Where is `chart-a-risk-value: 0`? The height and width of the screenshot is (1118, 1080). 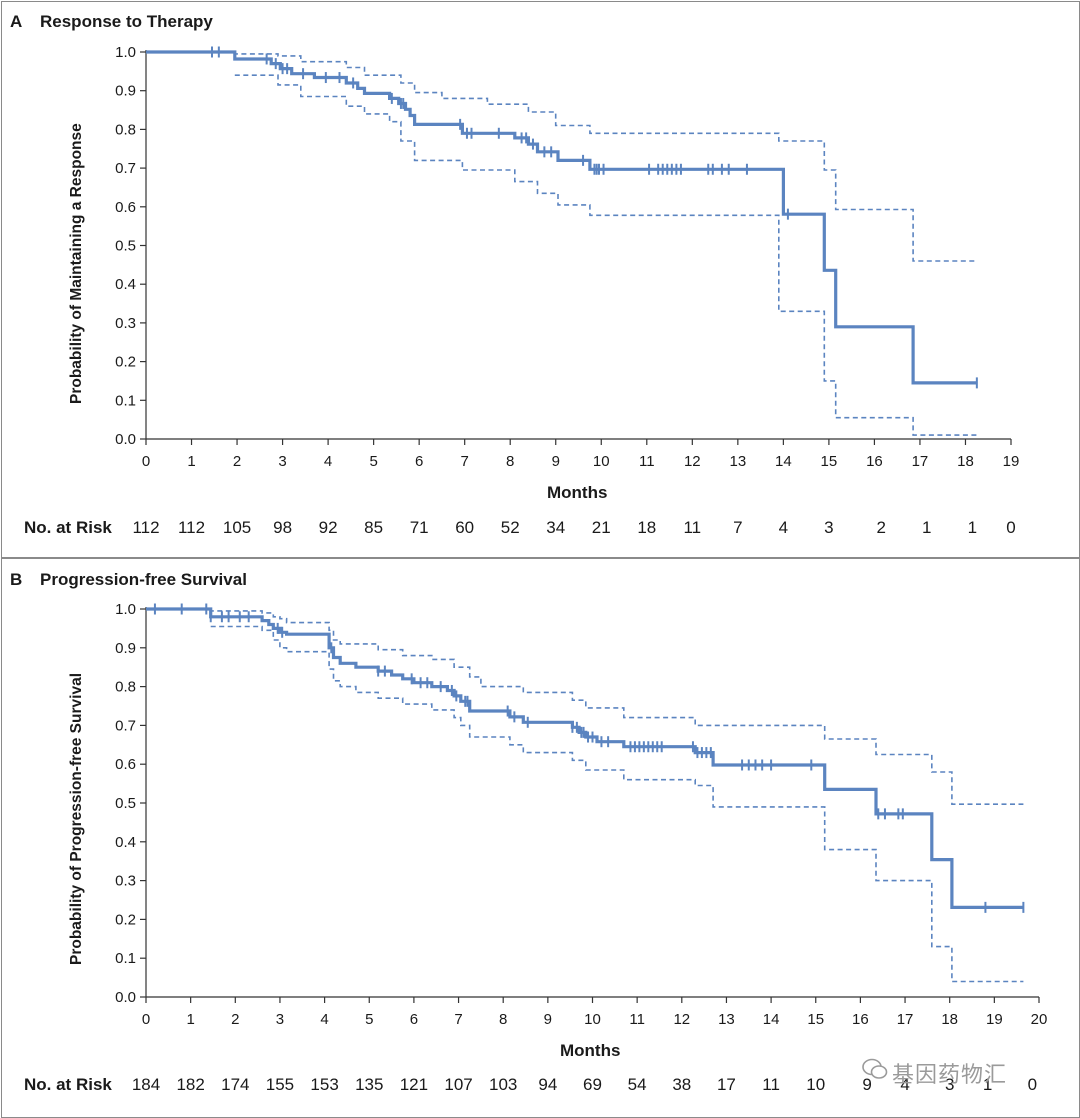
chart-a-risk-value: 0 is located at coordinates (1011, 527).